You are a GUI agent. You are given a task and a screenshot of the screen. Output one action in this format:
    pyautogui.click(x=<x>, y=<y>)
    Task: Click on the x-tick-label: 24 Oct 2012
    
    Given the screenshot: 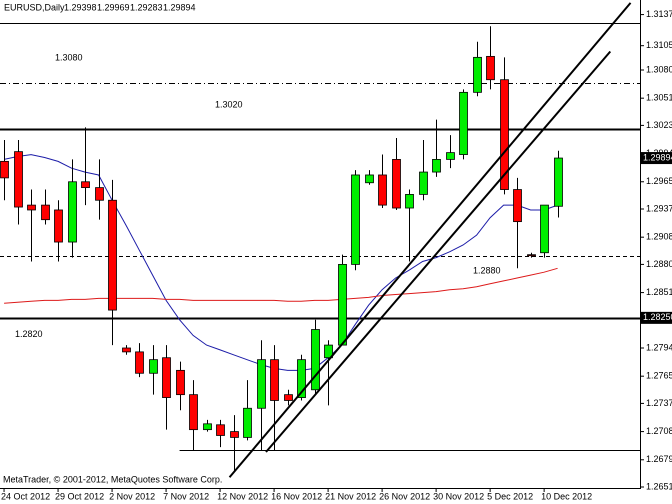 What is the action you would take?
    pyautogui.click(x=25, y=496)
    